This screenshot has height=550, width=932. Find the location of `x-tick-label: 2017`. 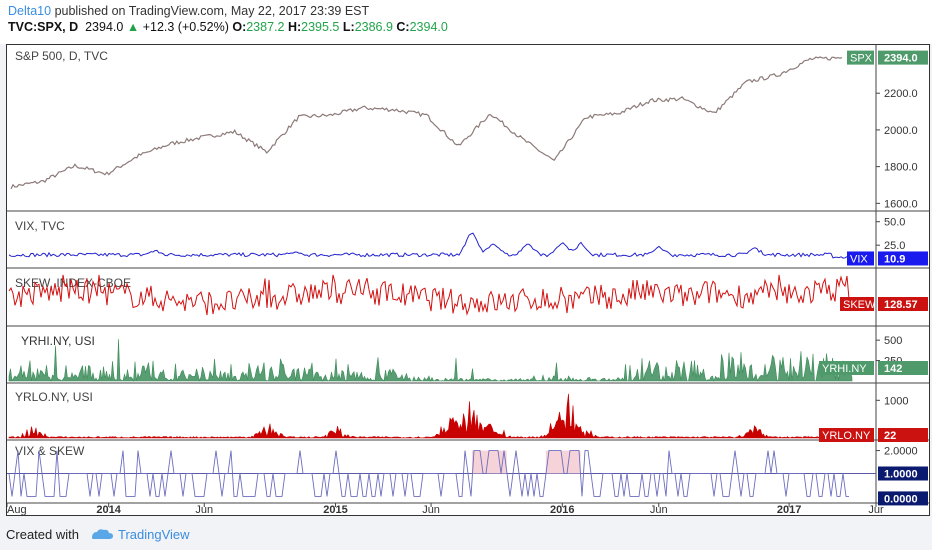

x-tick-label: 2017 is located at coordinates (789, 509).